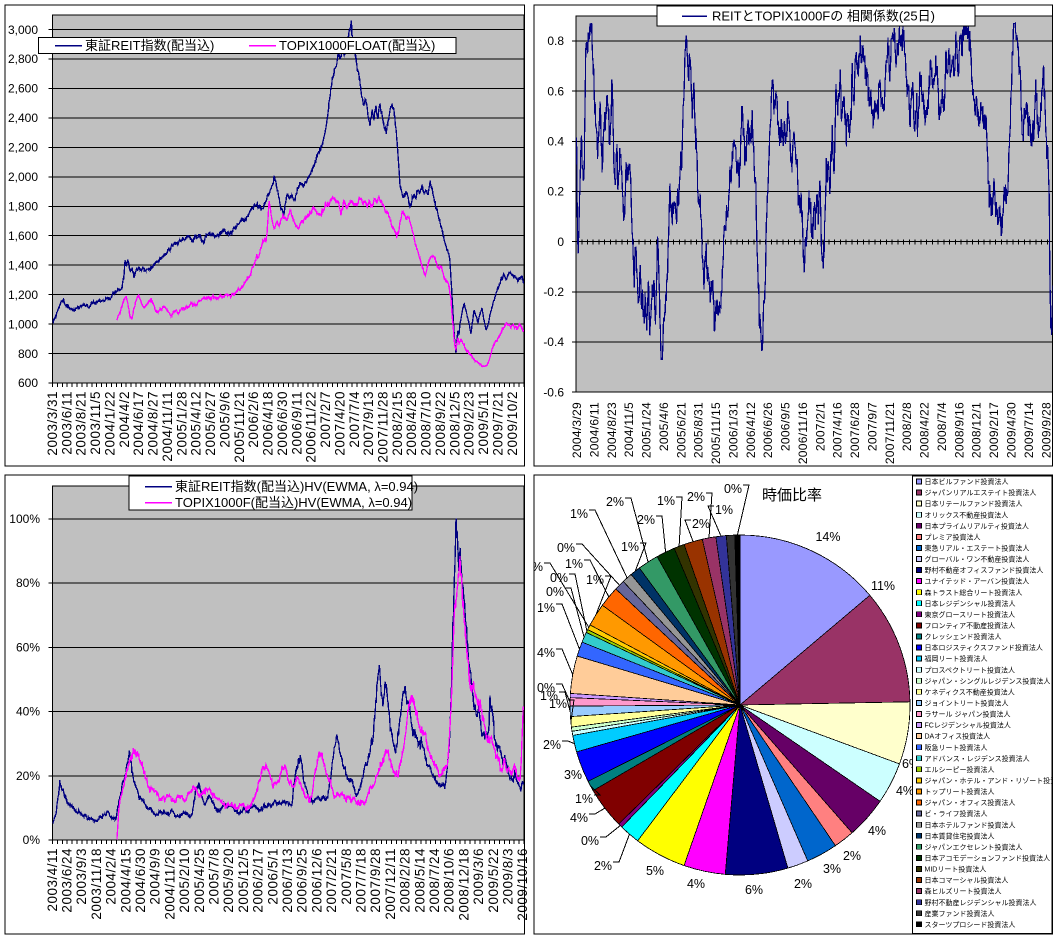 This screenshot has width=1058, height=940. What do you see at coordinates (716, 433) in the screenshot?
I see `svg-text: 2005/11/15` at bounding box center [716, 433].